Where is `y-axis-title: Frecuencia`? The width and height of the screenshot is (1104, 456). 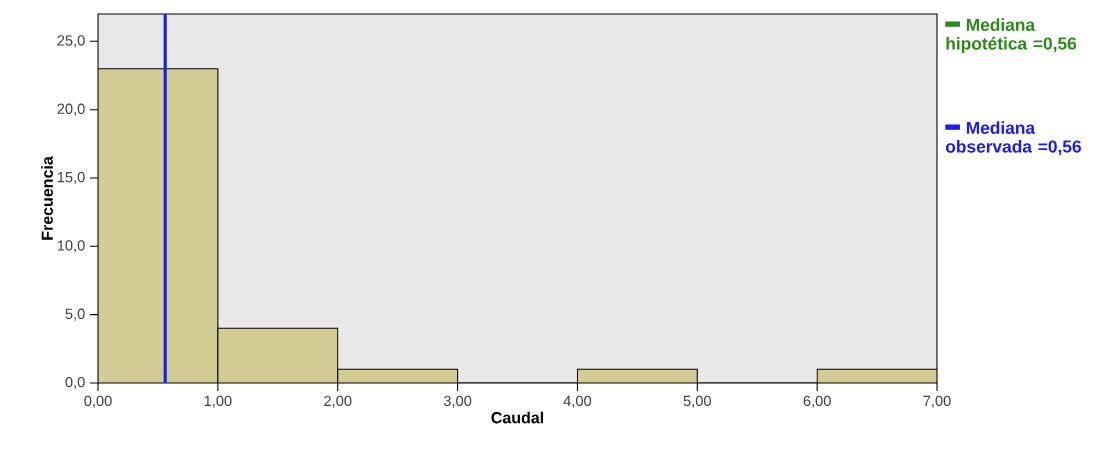 y-axis-title: Frecuencia is located at coordinates (47, 198).